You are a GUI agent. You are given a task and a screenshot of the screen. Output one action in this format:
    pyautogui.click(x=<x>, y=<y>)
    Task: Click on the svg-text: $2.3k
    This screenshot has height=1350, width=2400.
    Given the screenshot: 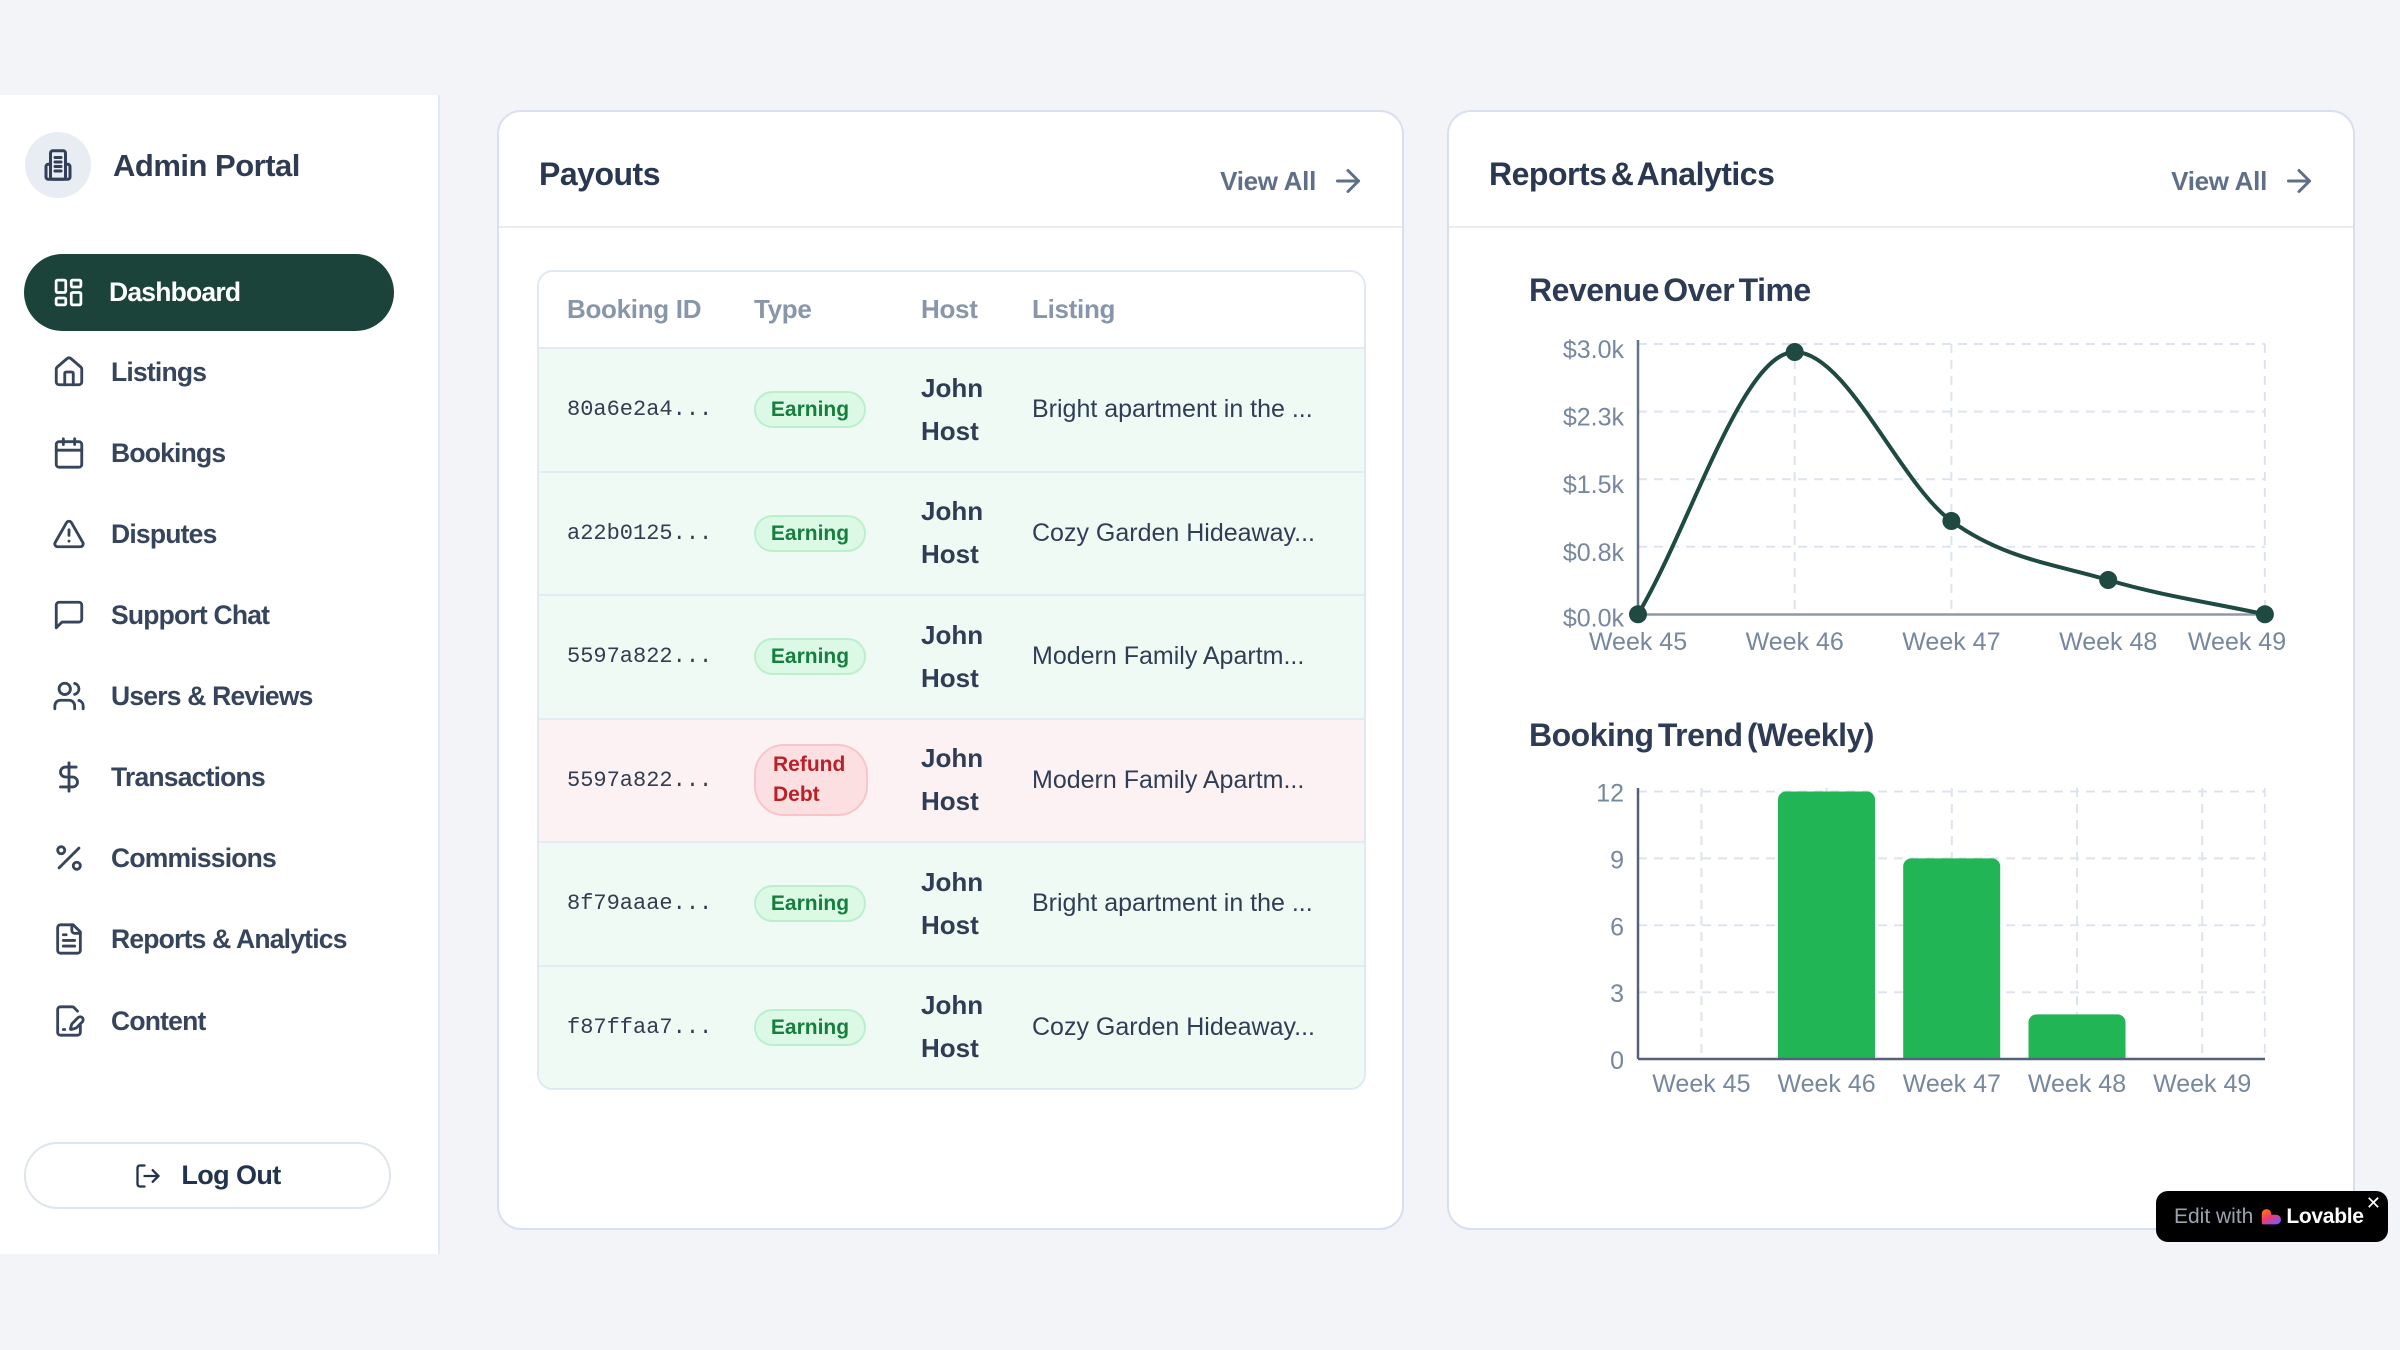 What is the action you would take?
    pyautogui.click(x=1594, y=418)
    